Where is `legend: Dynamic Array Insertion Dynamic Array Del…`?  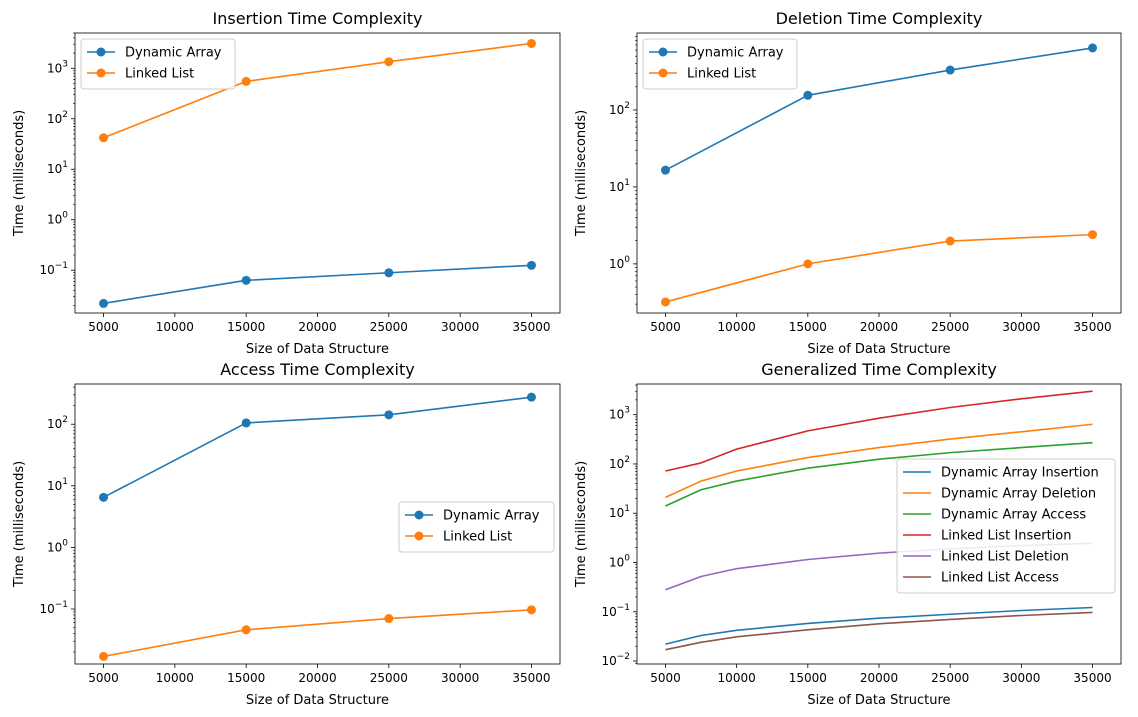 legend: Dynamic Array Insertion Dynamic Array Del… is located at coordinates (1006, 526).